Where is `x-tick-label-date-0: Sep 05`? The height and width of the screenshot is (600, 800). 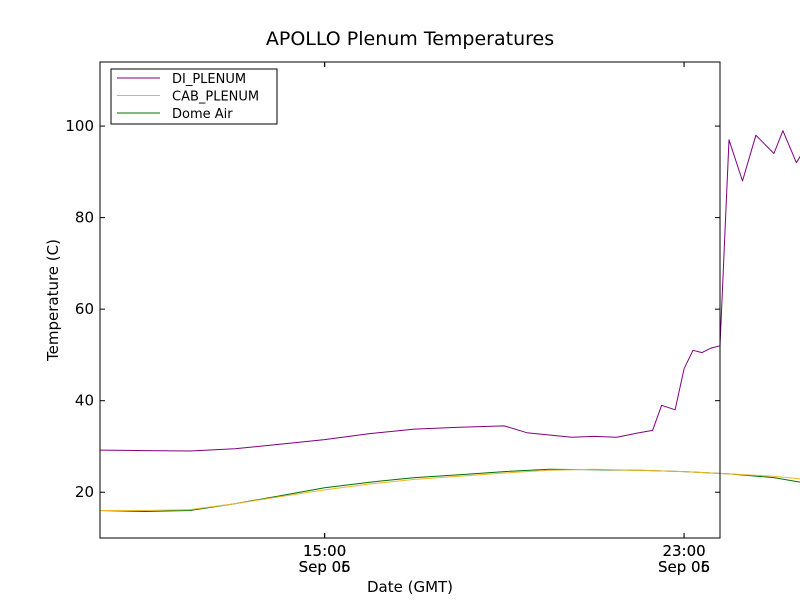
x-tick-label-date-0: Sep 05 is located at coordinates (325, 567).